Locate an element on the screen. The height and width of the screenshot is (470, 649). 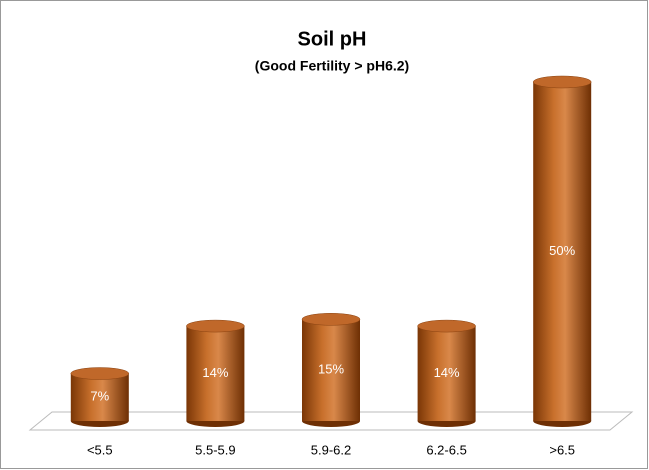
data-label: 15% is located at coordinates (331, 369).